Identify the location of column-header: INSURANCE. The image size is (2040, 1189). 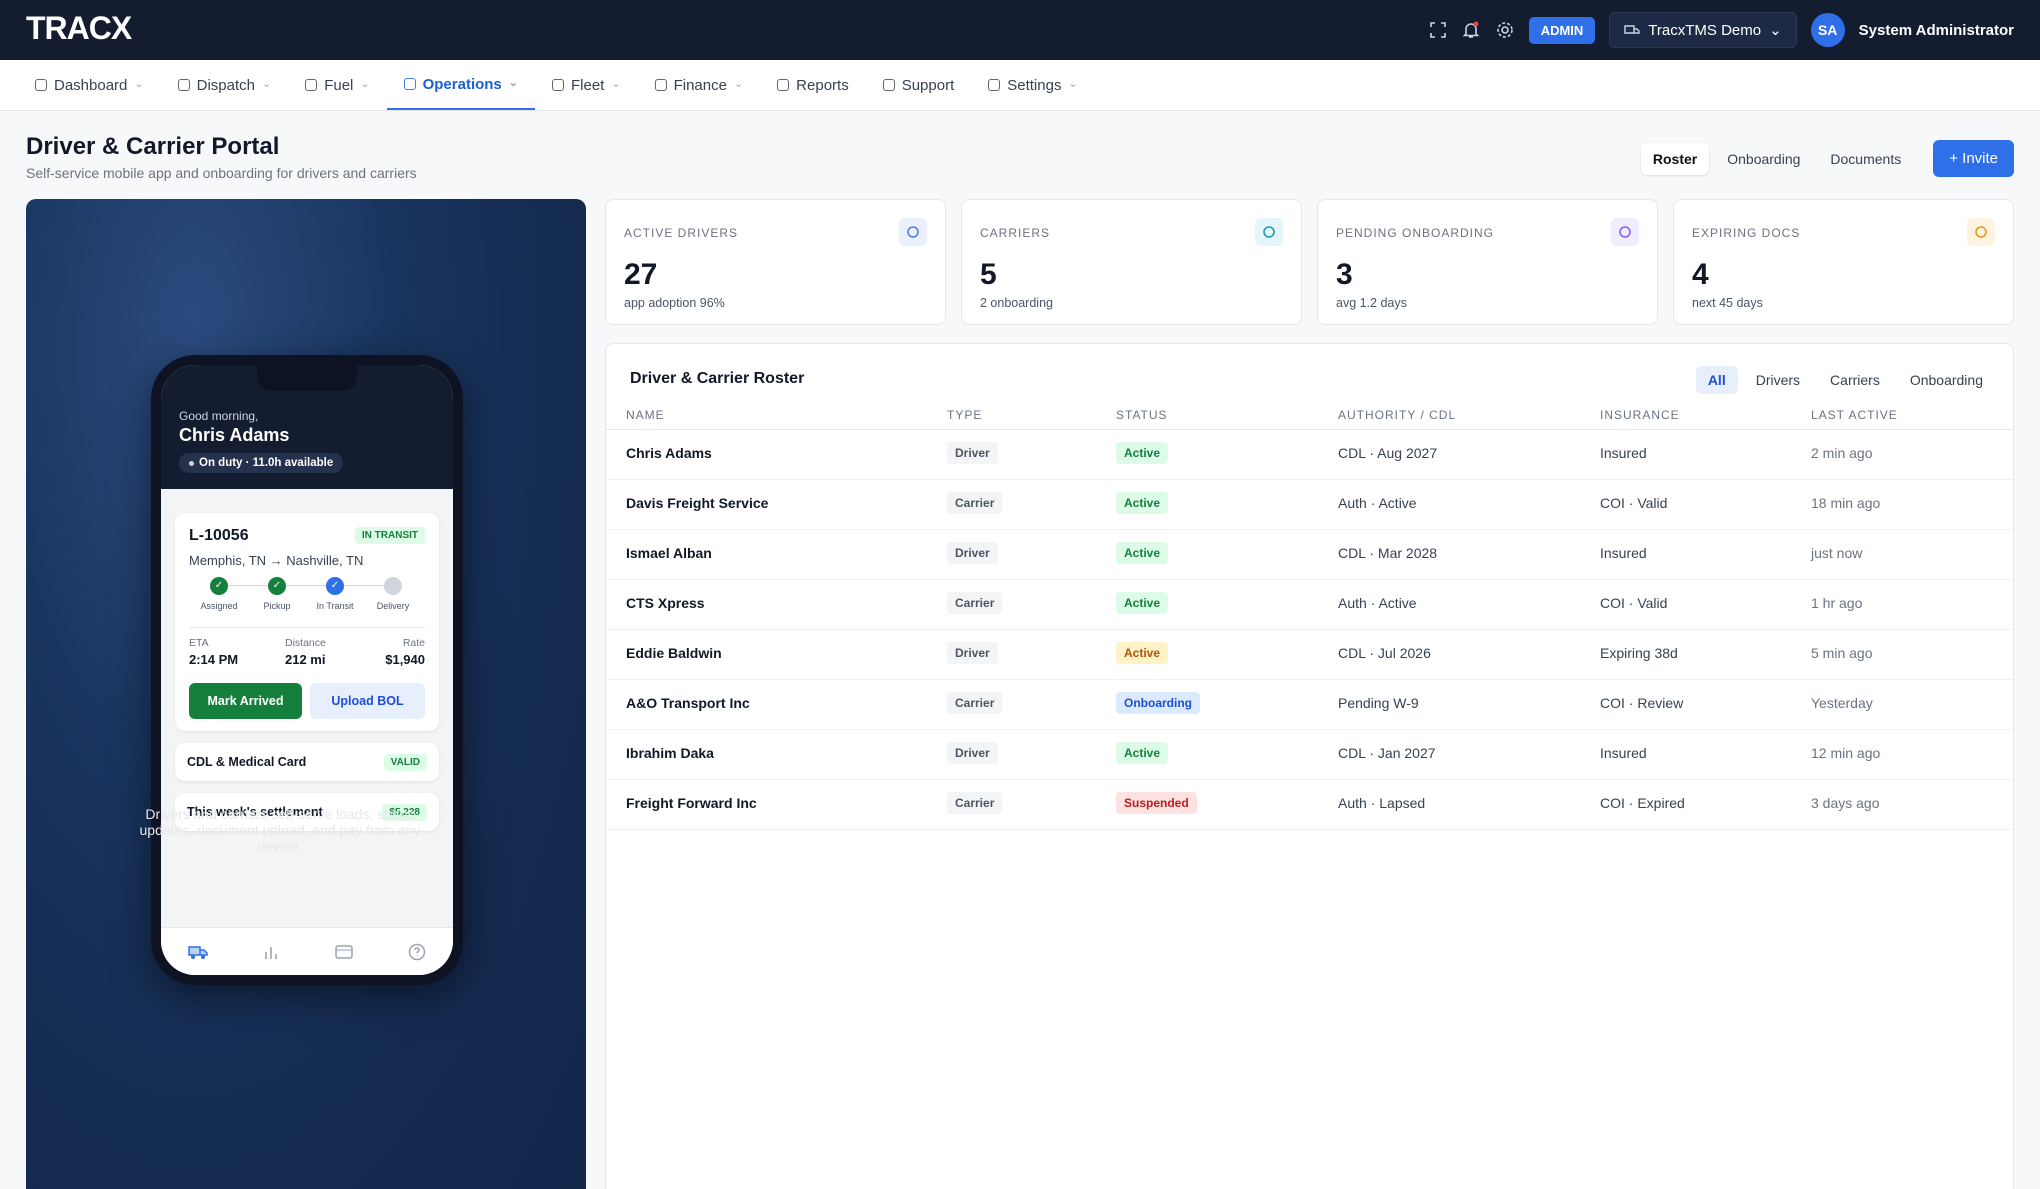
(1640, 415).